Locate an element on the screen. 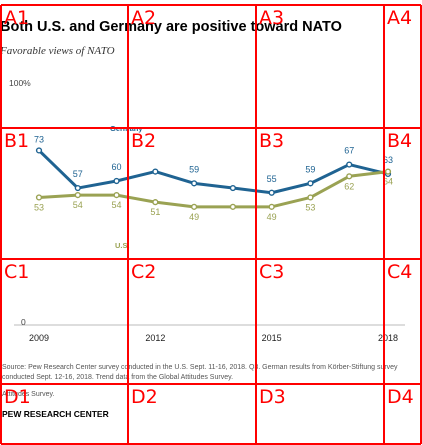  grid-cell-label: D4 is located at coordinates (400, 397).